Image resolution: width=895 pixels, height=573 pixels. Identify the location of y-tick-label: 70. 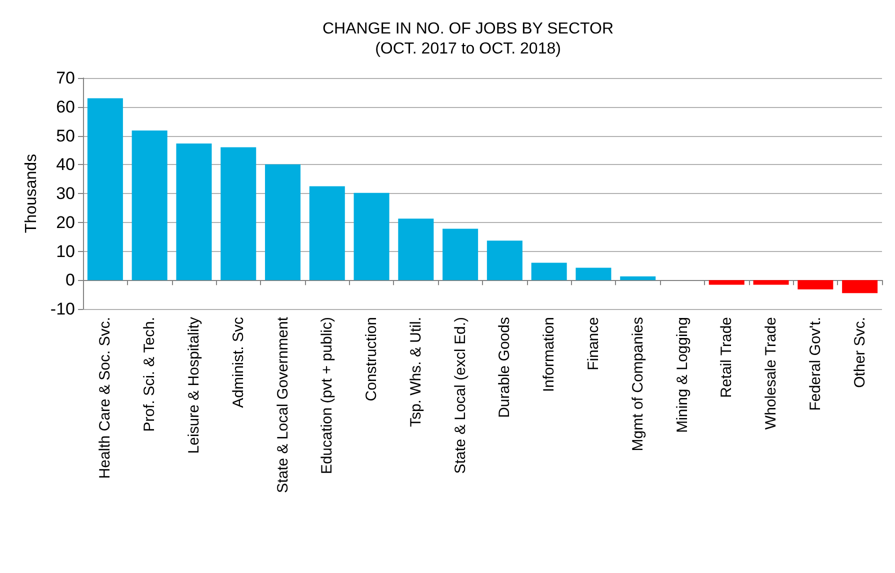
(65, 78).